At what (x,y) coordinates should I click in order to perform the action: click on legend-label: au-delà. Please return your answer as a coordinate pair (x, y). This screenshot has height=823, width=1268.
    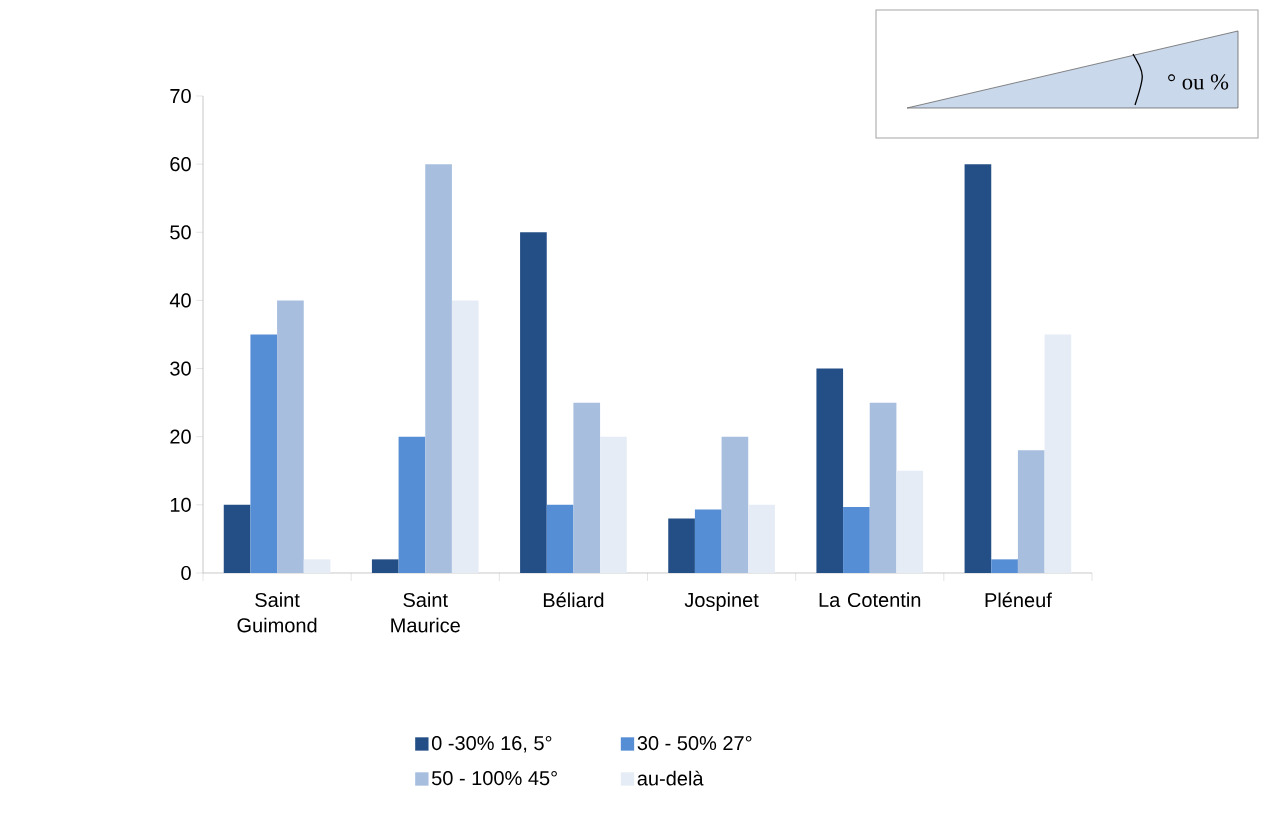
    Looking at the image, I should click on (670, 778).